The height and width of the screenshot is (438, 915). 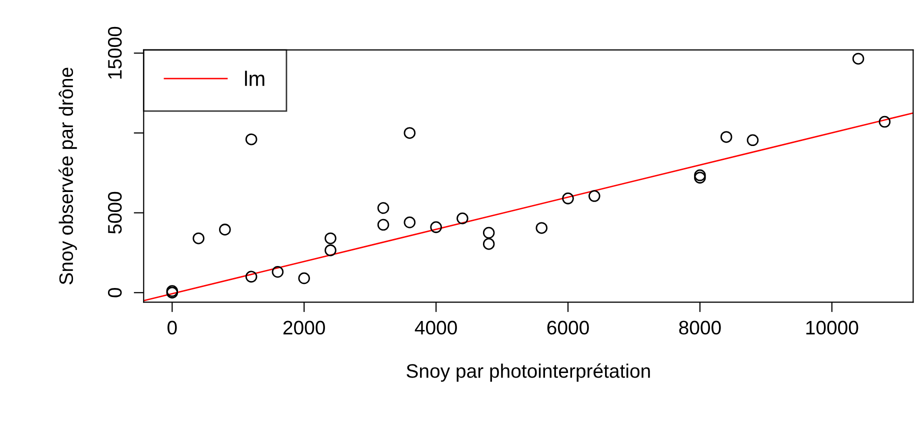 What do you see at coordinates (528, 372) in the screenshot?
I see `x-axis-title: Snoy par photointerprétation` at bounding box center [528, 372].